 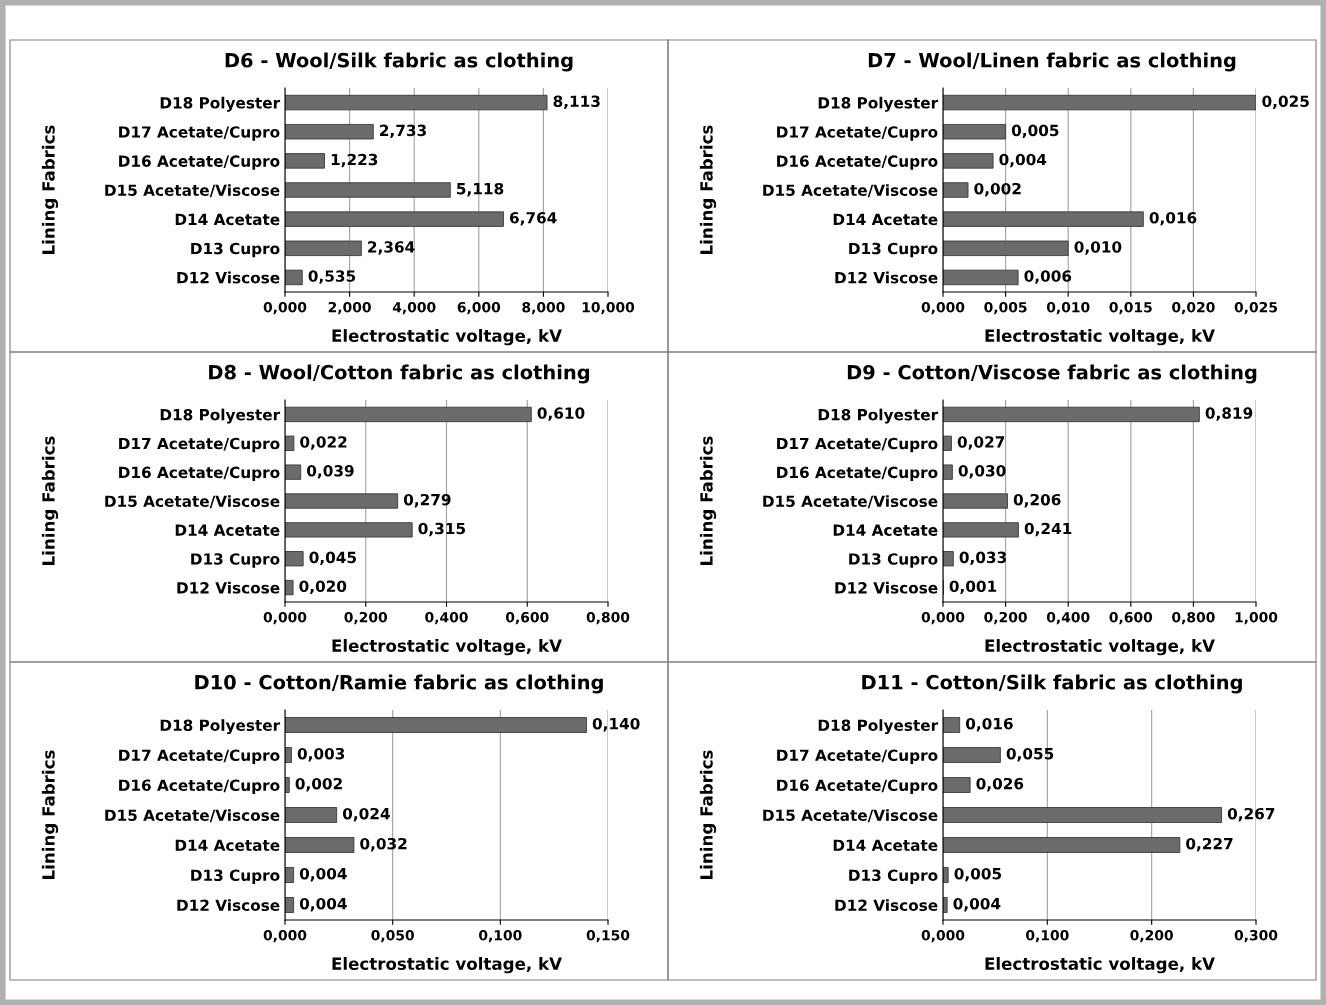 What do you see at coordinates (576, 102) in the screenshot?
I see `data-label: 8,113` at bounding box center [576, 102].